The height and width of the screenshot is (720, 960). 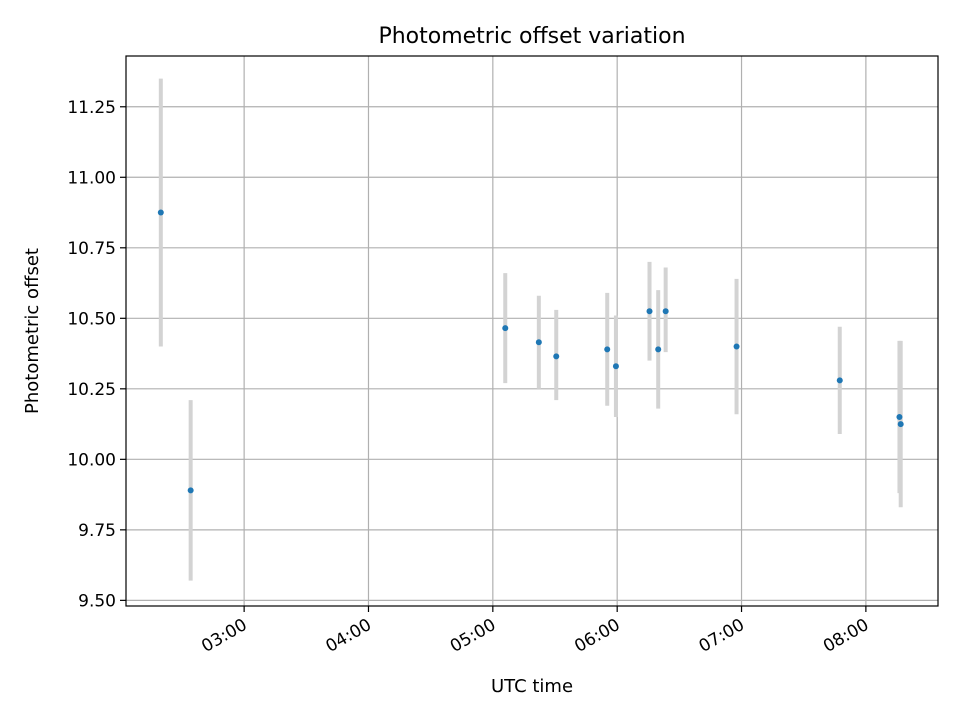 I want to click on chart-title: Photometric offset variation, so click(x=531, y=36).